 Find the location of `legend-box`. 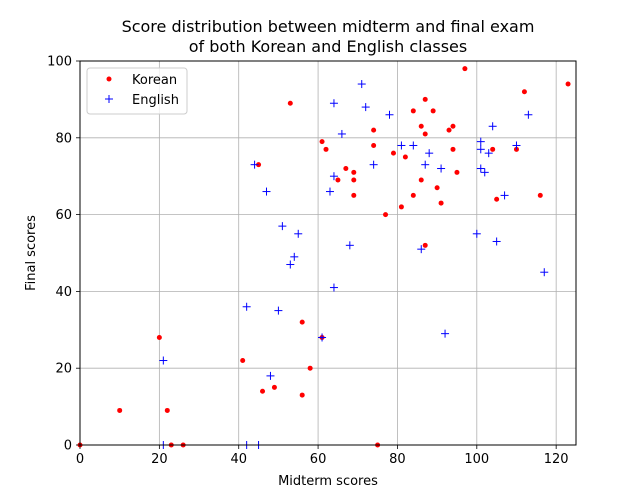

legend-box is located at coordinates (137, 91).